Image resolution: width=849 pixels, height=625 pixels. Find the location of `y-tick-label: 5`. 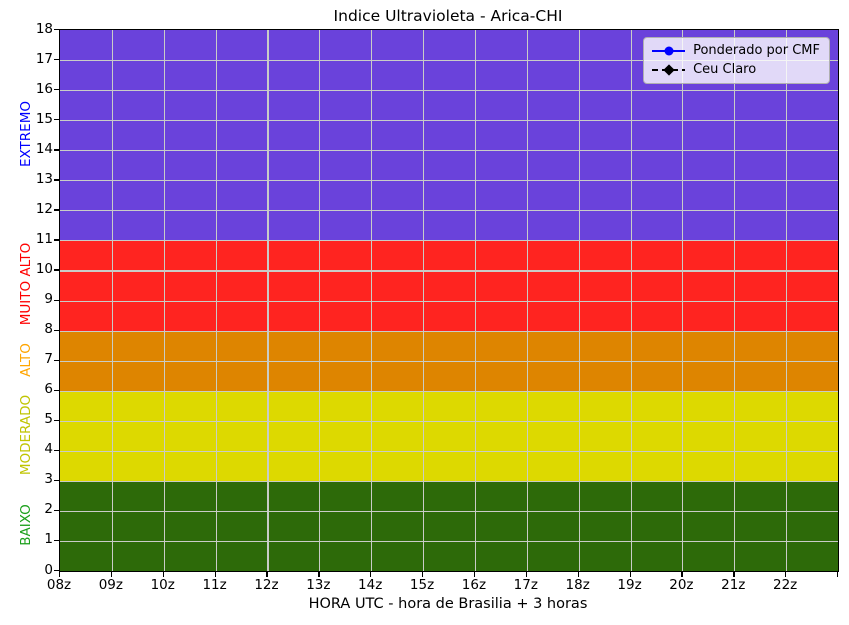

y-tick-label: 5 is located at coordinates (48, 419).